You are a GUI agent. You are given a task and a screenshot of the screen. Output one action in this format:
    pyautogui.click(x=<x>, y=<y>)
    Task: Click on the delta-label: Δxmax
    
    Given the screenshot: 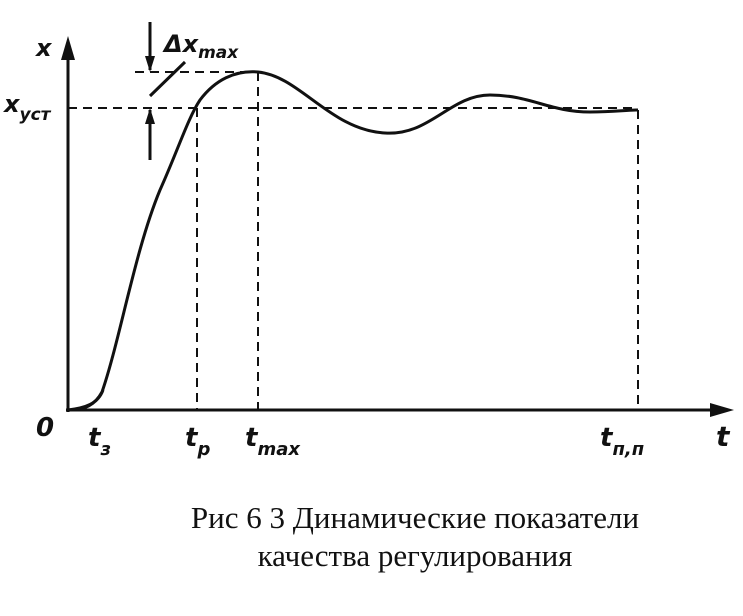 What is the action you would take?
    pyautogui.click(x=200, y=46)
    